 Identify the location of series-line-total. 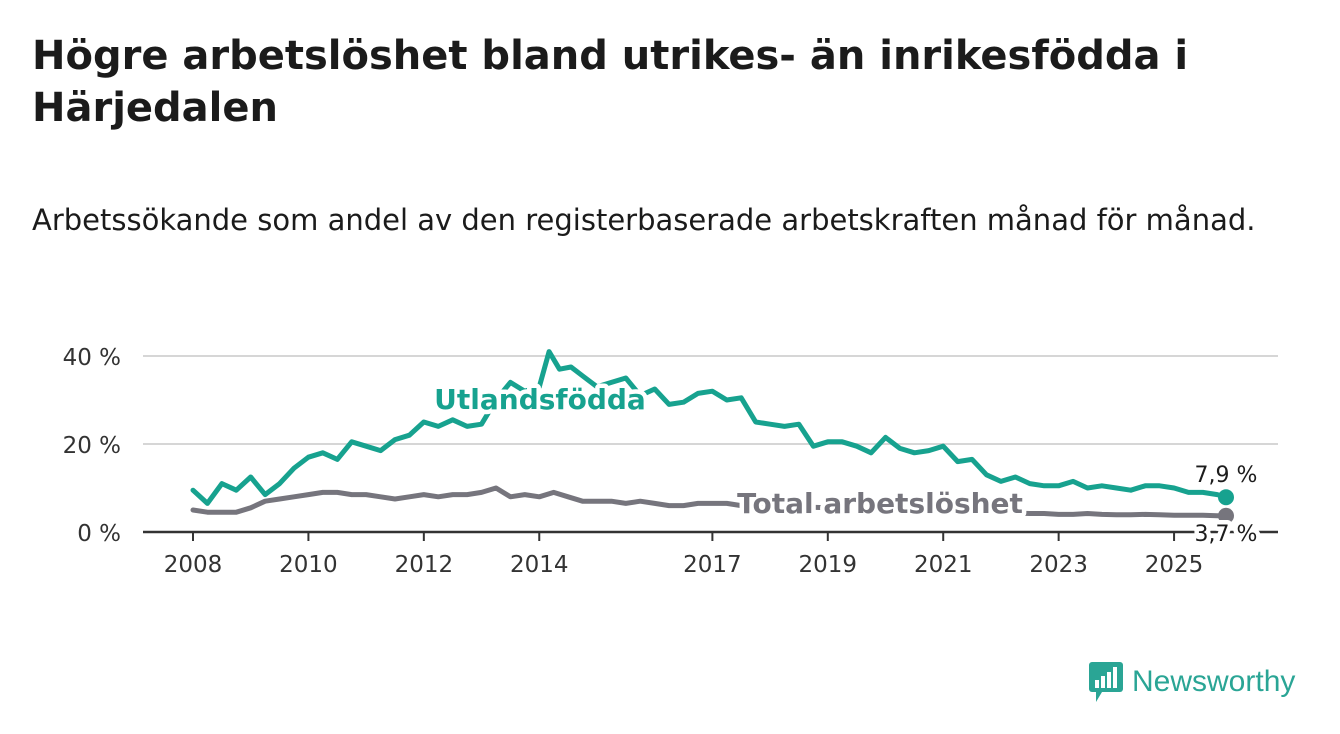
(709, 502).